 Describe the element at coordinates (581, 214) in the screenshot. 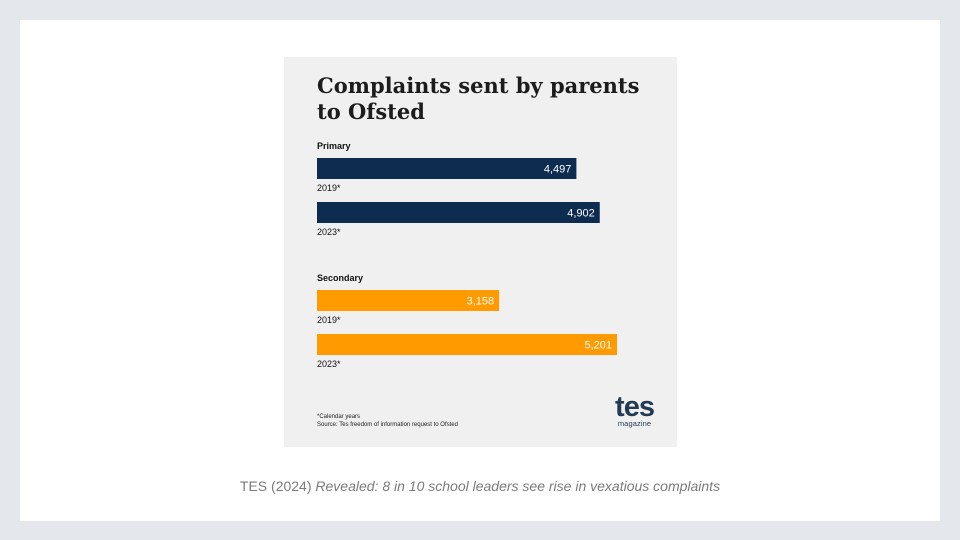

I see `bar-value-label: 4,902` at that location.